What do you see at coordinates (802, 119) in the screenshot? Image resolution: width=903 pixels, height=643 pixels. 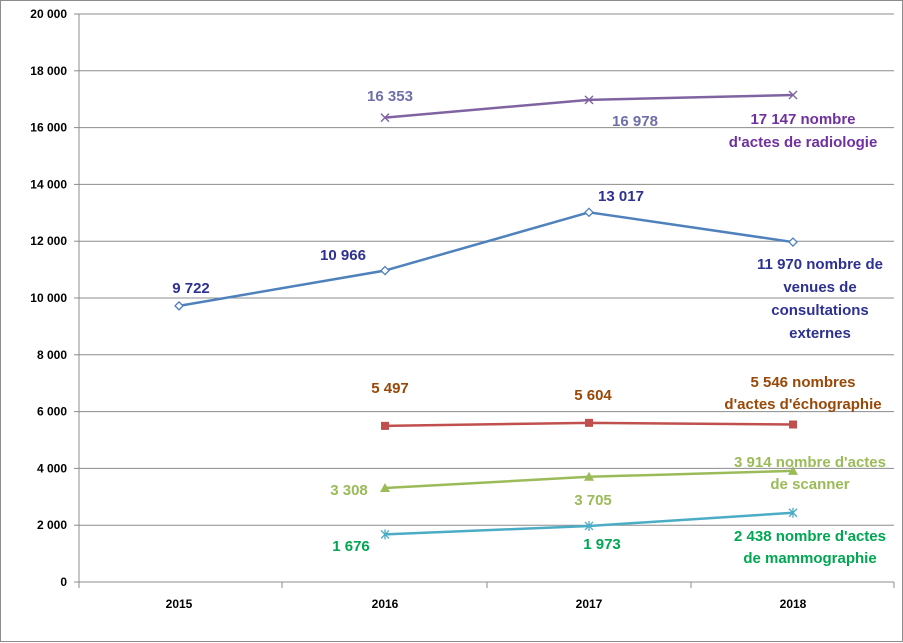 I see `radiologie-end-label: 17 147 nombre` at bounding box center [802, 119].